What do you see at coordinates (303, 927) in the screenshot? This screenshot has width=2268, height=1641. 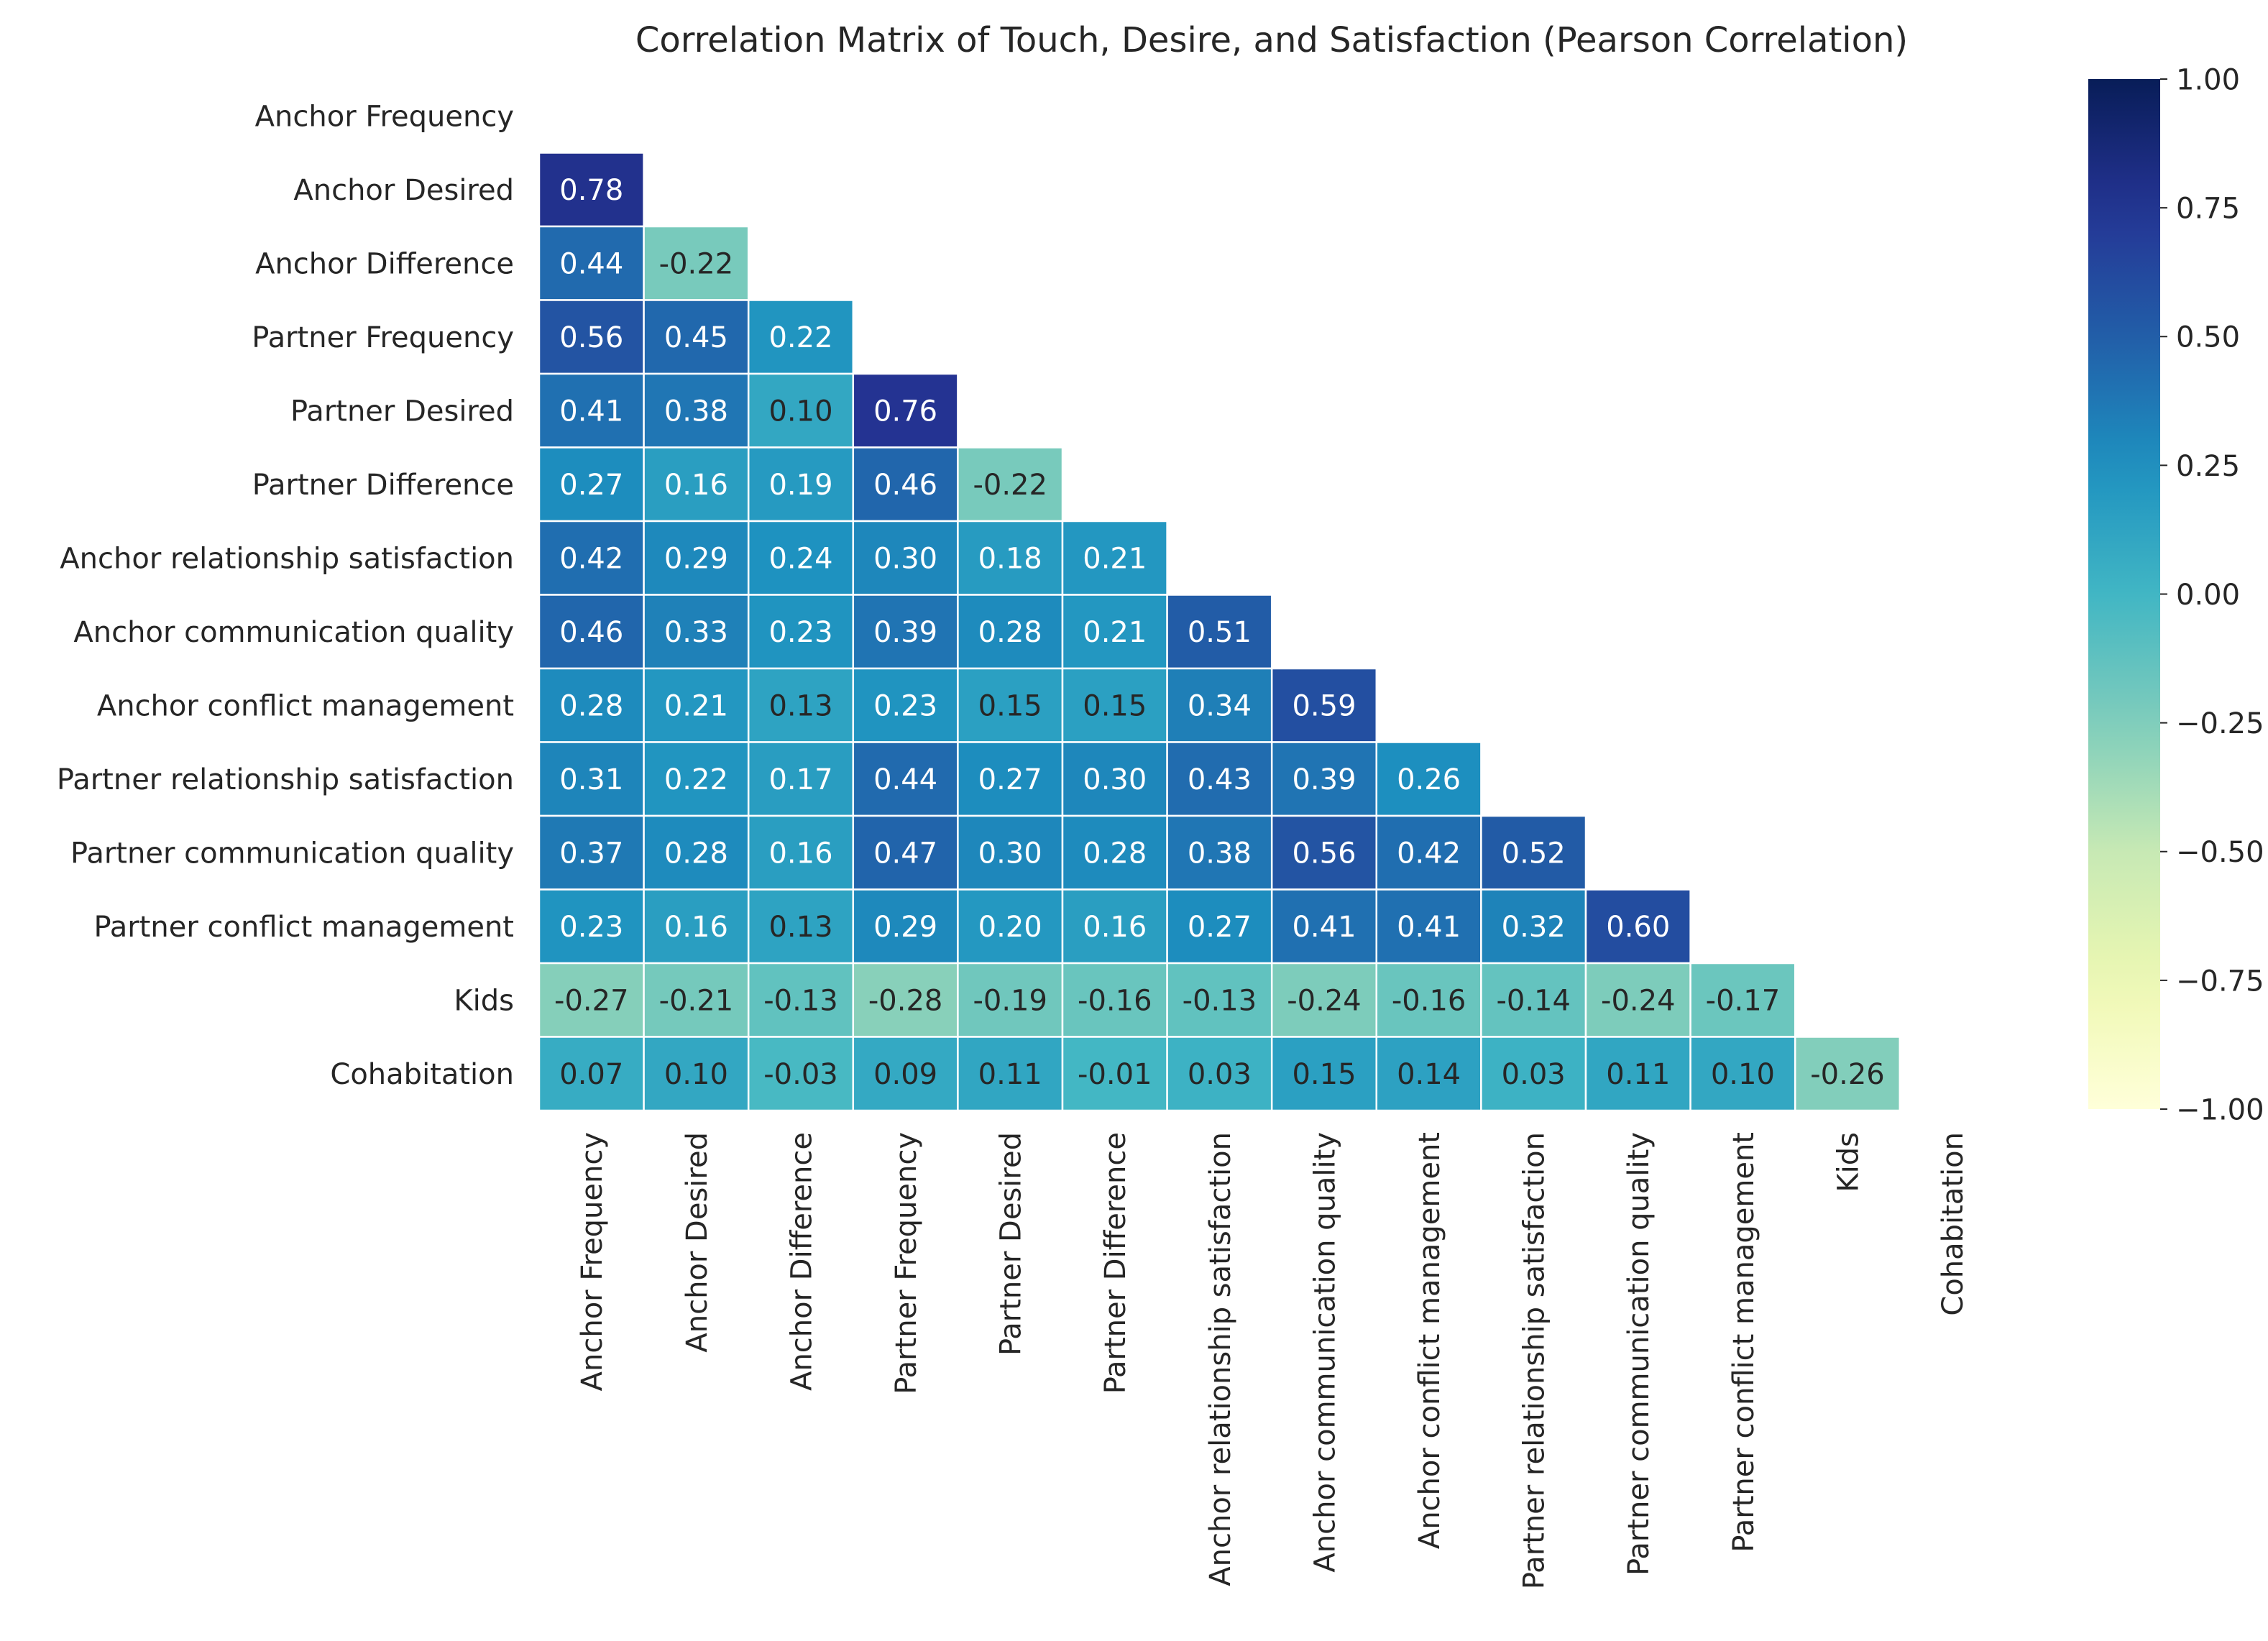 I see `y-tick-label-partner-conflict-management: Partner conflict management` at bounding box center [303, 927].